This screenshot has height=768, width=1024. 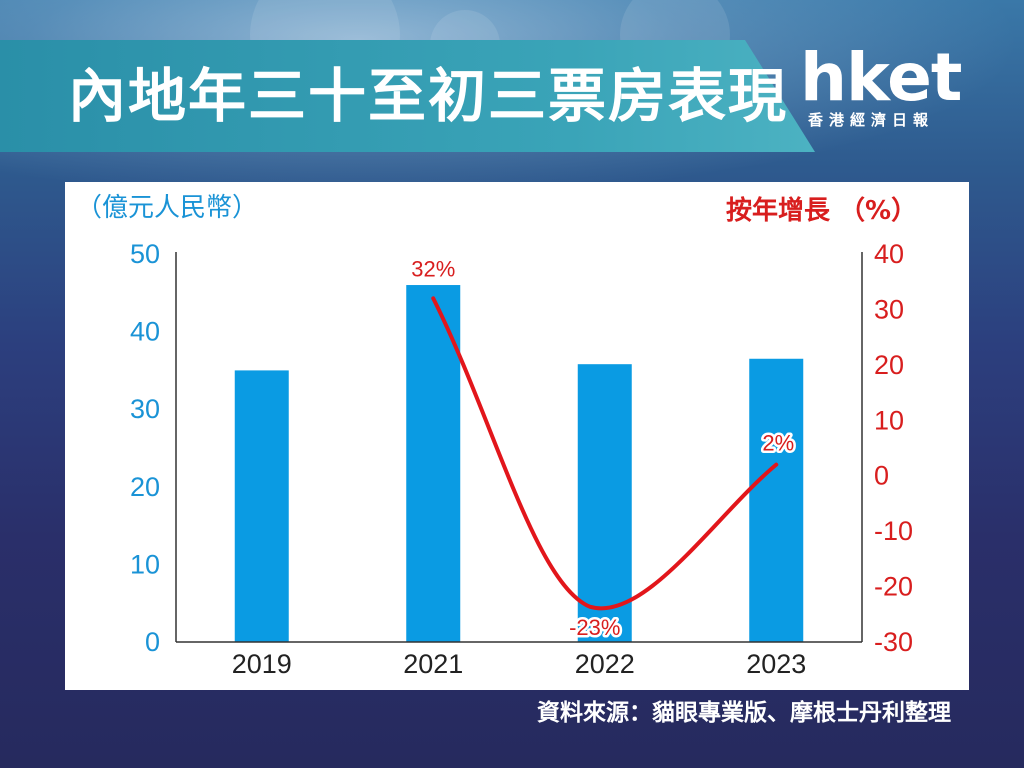 I want to click on x-tick-label: 2023, so click(x=776, y=664).